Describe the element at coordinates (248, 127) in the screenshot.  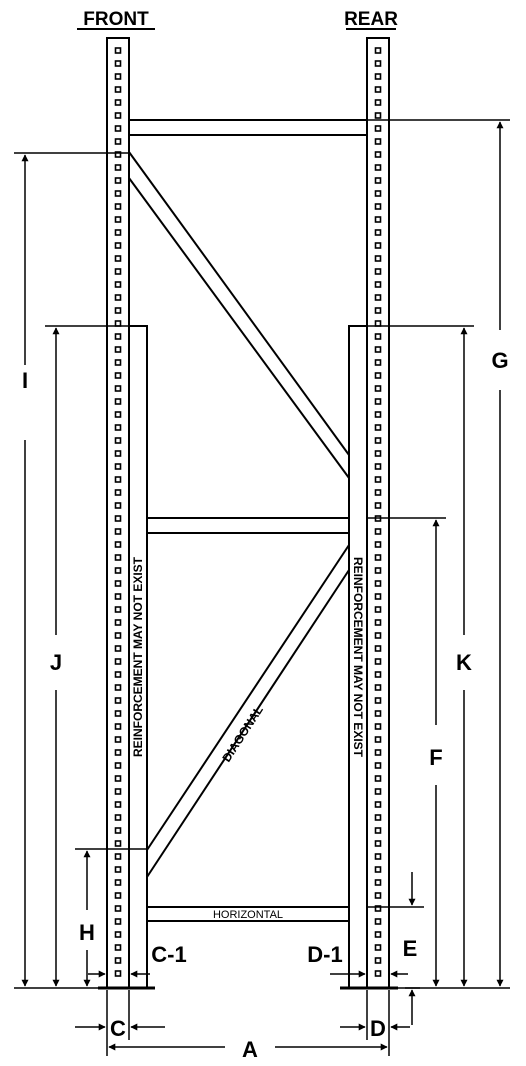
I see `top-horizontal-brace` at that location.